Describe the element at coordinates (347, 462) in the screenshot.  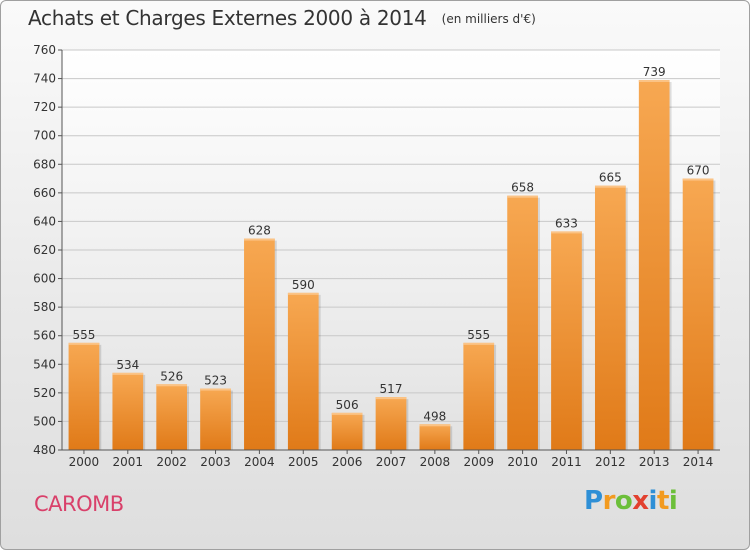
I see `x-tick-label: 2006` at that location.